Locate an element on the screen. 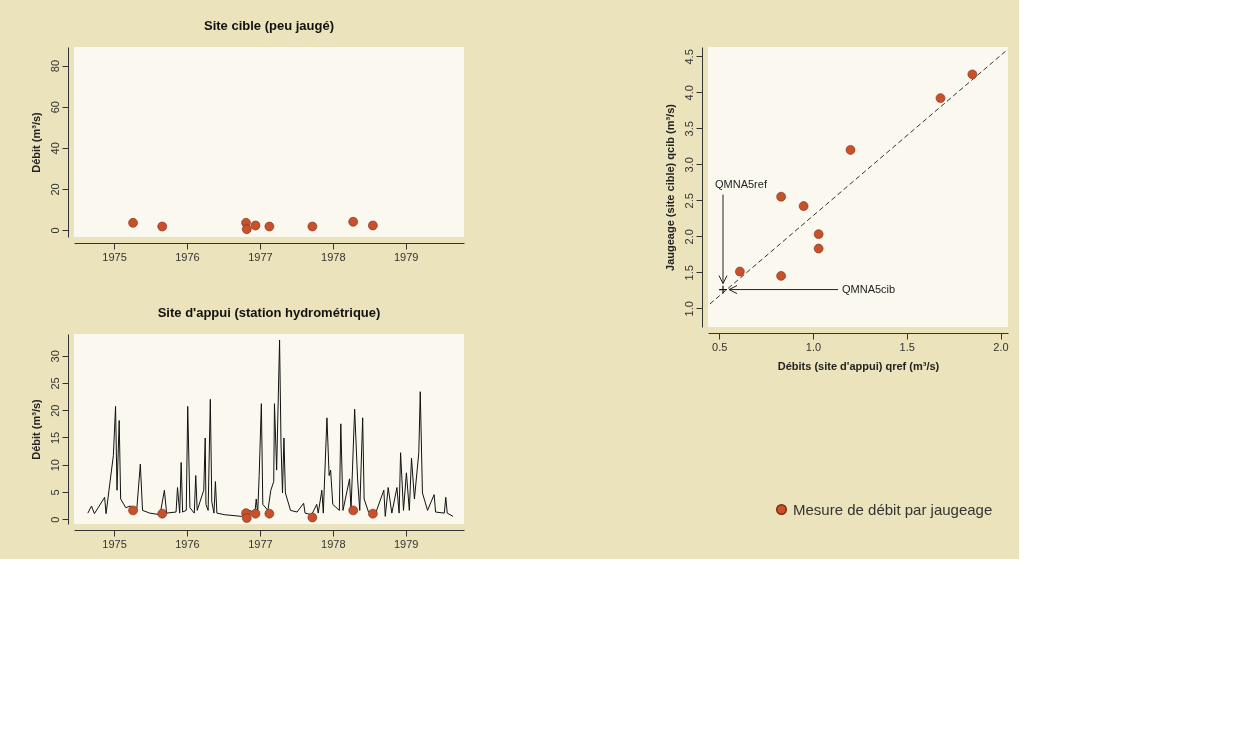  legend-label: Mesure de débit par jaugeage is located at coordinates (893, 509).